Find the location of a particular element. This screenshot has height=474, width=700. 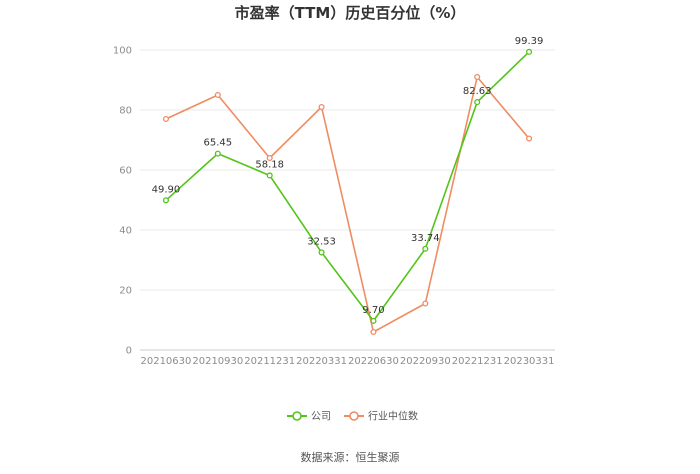

legend-label: 公司 is located at coordinates (321, 417).